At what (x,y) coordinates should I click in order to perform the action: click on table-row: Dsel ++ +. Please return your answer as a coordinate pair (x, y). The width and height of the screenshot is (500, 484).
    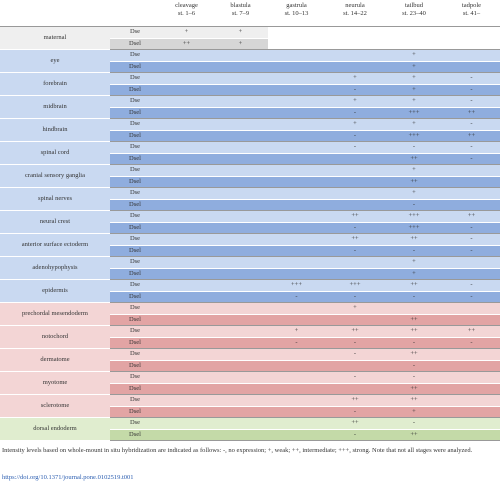
    Looking at the image, I should click on (250, 44).